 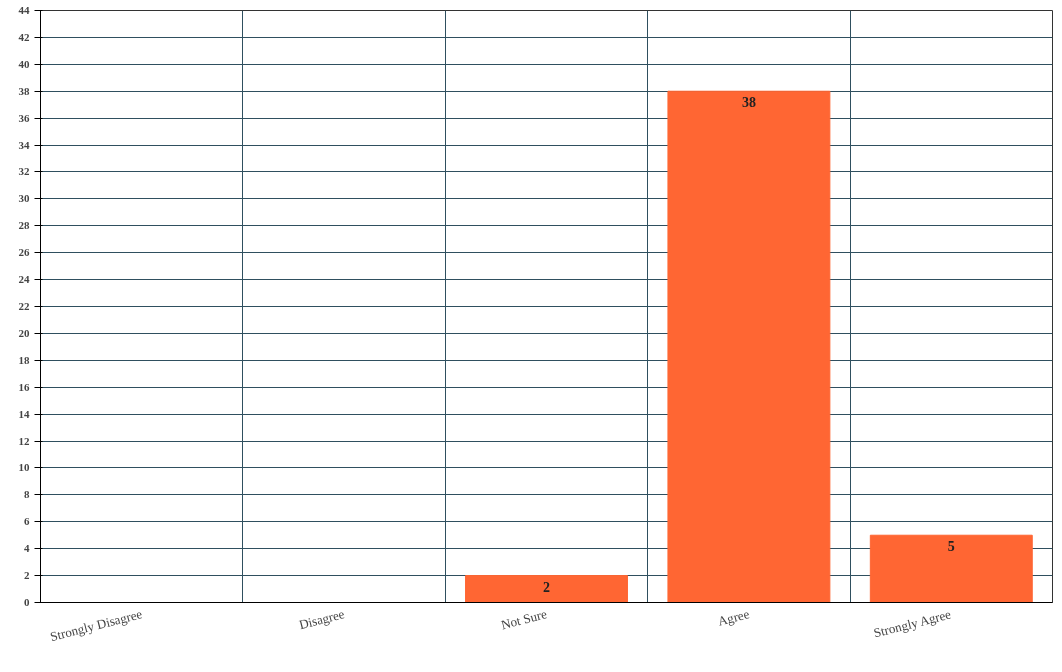 What do you see at coordinates (27, 575) in the screenshot?
I see `y-tick-label: 2` at bounding box center [27, 575].